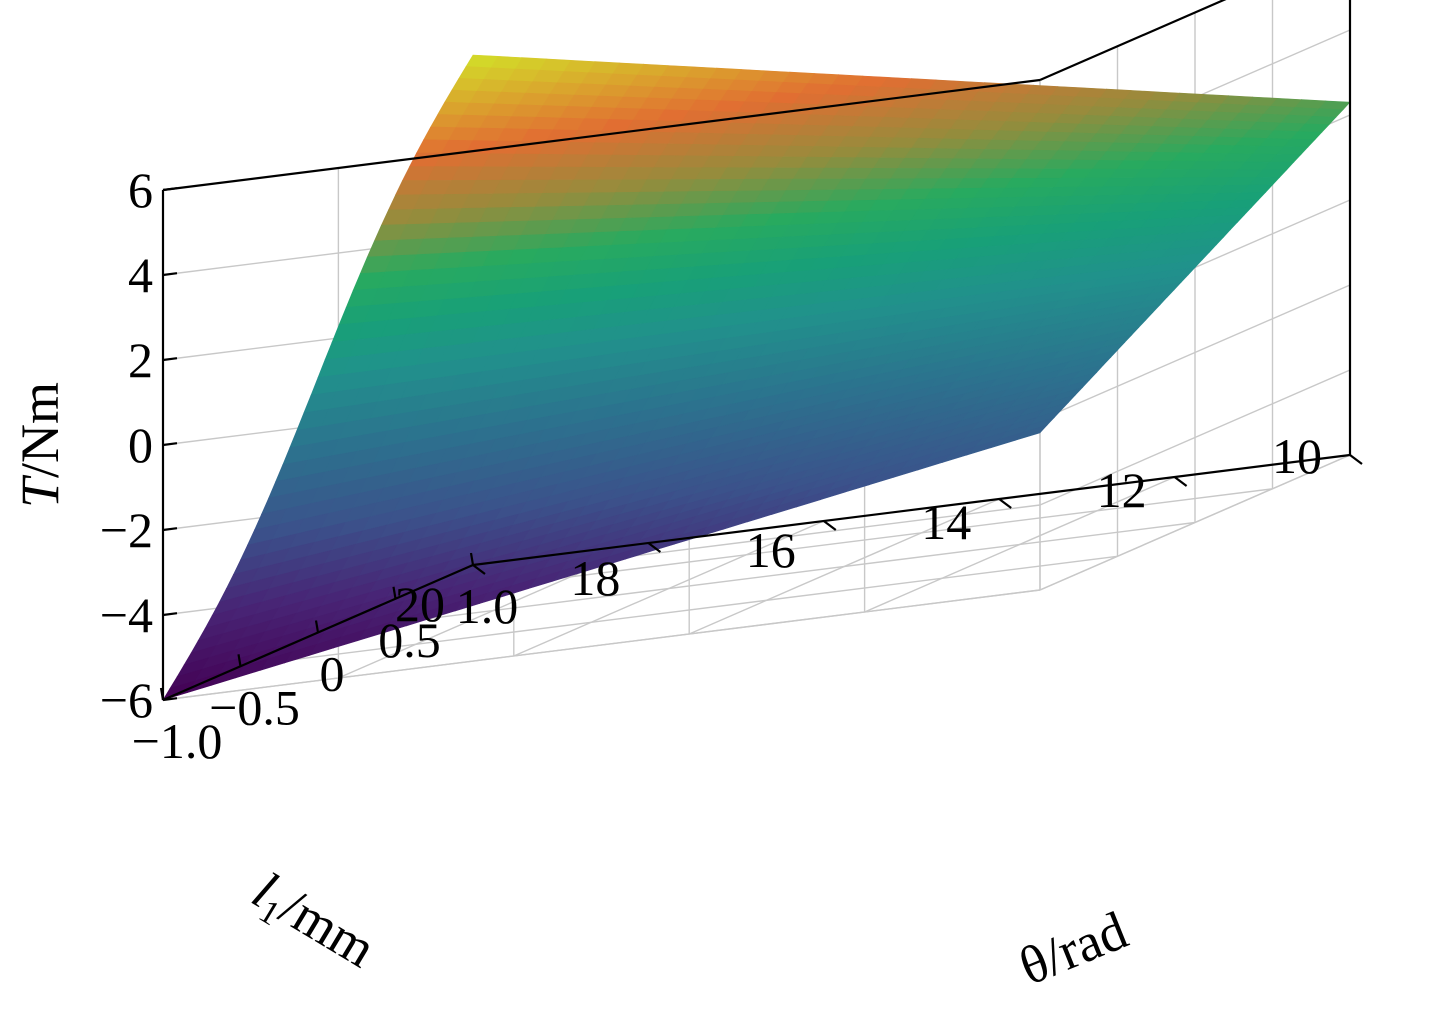  Describe the element at coordinates (595, 578) in the screenshot. I see `y-tick-label: 18` at that location.